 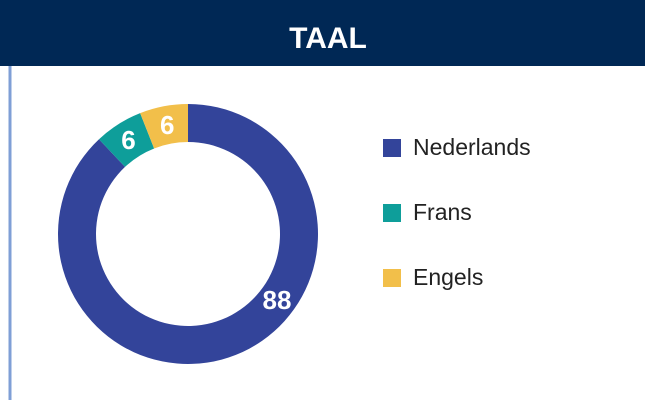 I want to click on legend-label: Frans, so click(x=442, y=212).